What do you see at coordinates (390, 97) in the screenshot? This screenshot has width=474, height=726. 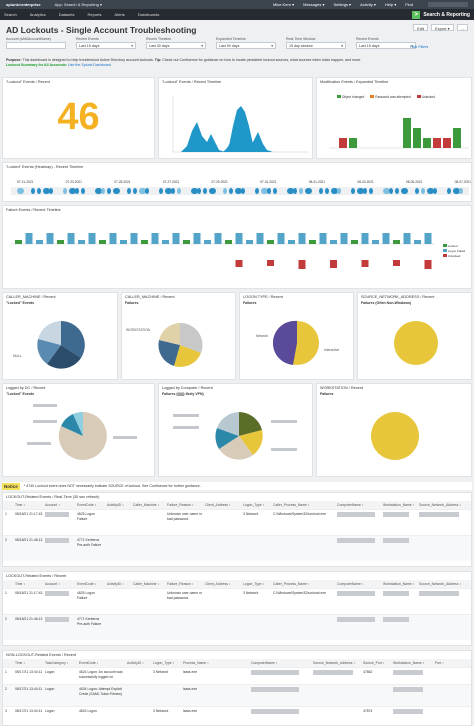 I see `legend-item: Password was attempted` at bounding box center [390, 97].